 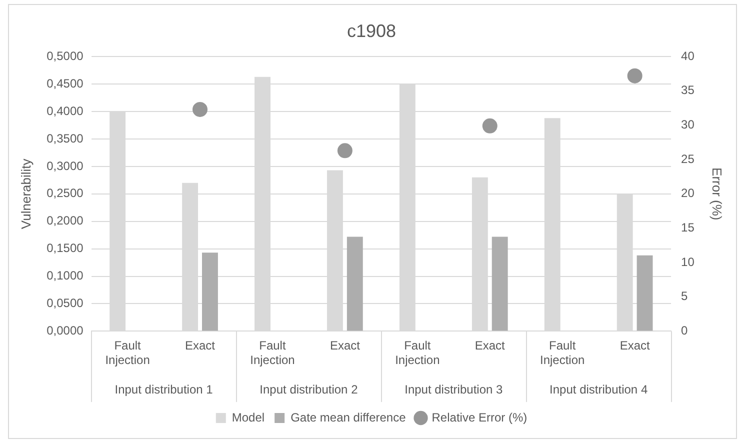 What do you see at coordinates (688, 125) in the screenshot?
I see `y2-tick-label: 30` at bounding box center [688, 125].